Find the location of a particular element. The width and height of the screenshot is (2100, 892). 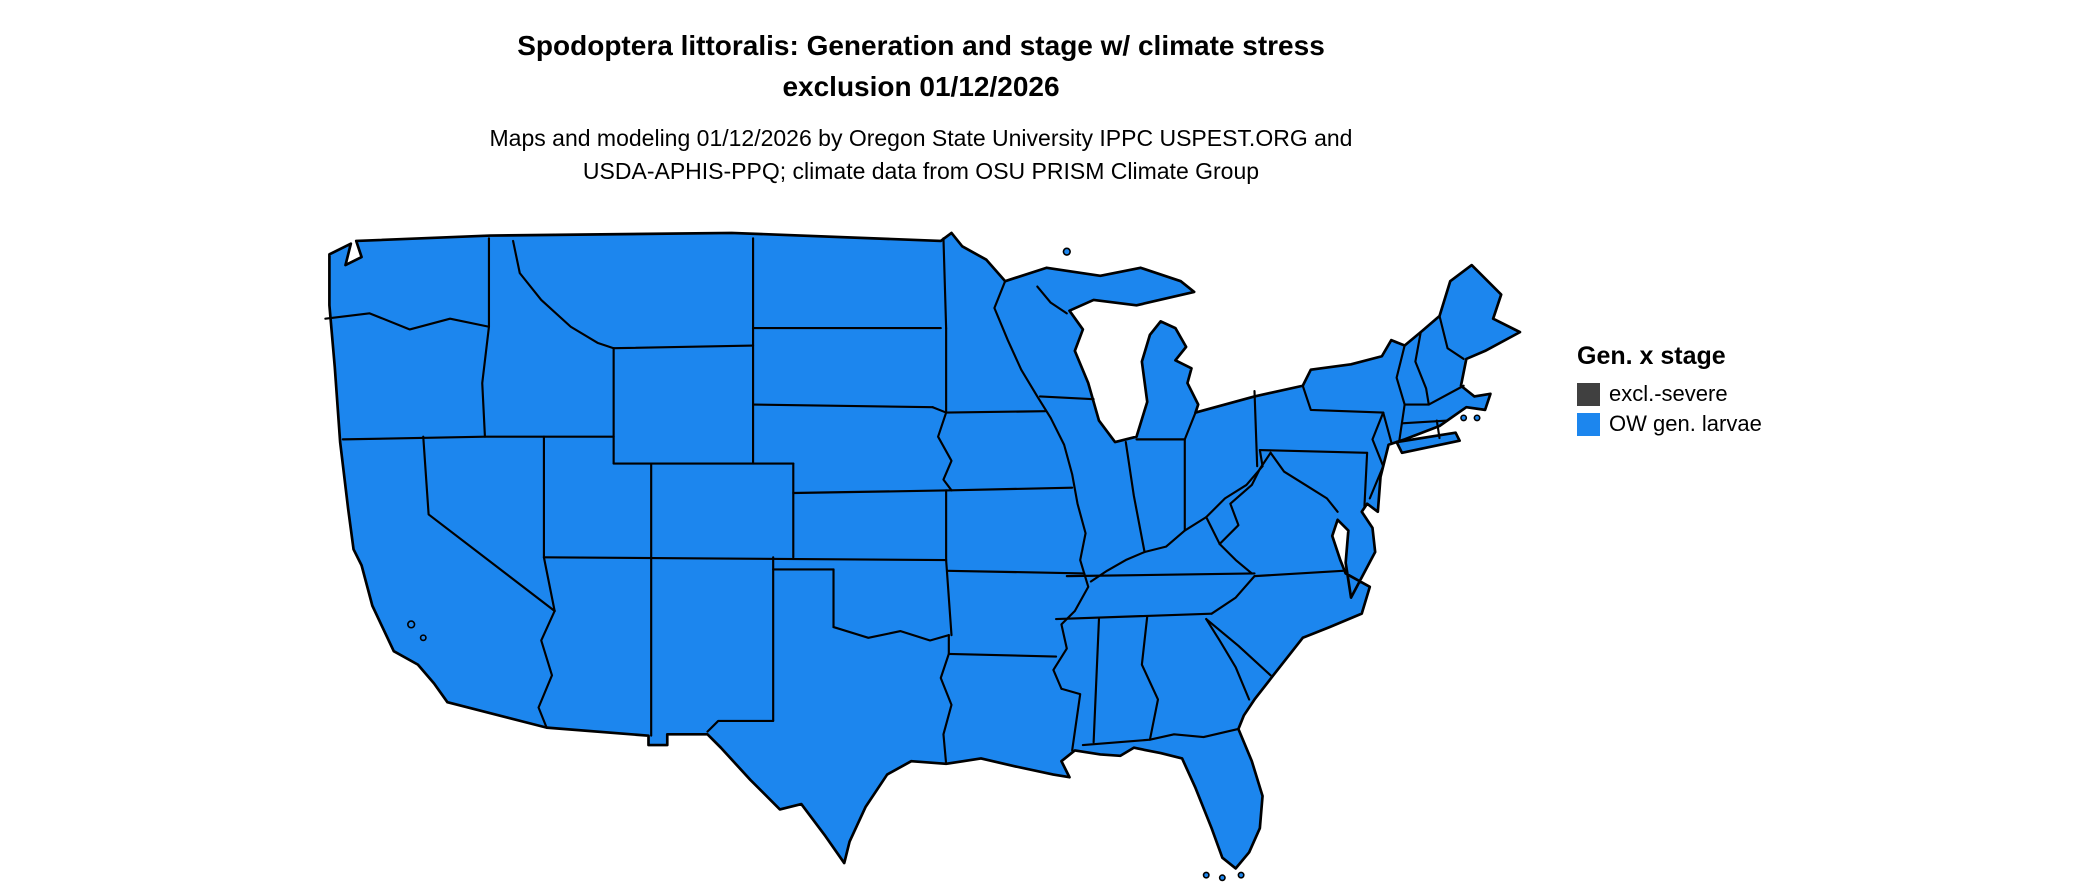

border-ga-sc is located at coordinates (1228, 659).